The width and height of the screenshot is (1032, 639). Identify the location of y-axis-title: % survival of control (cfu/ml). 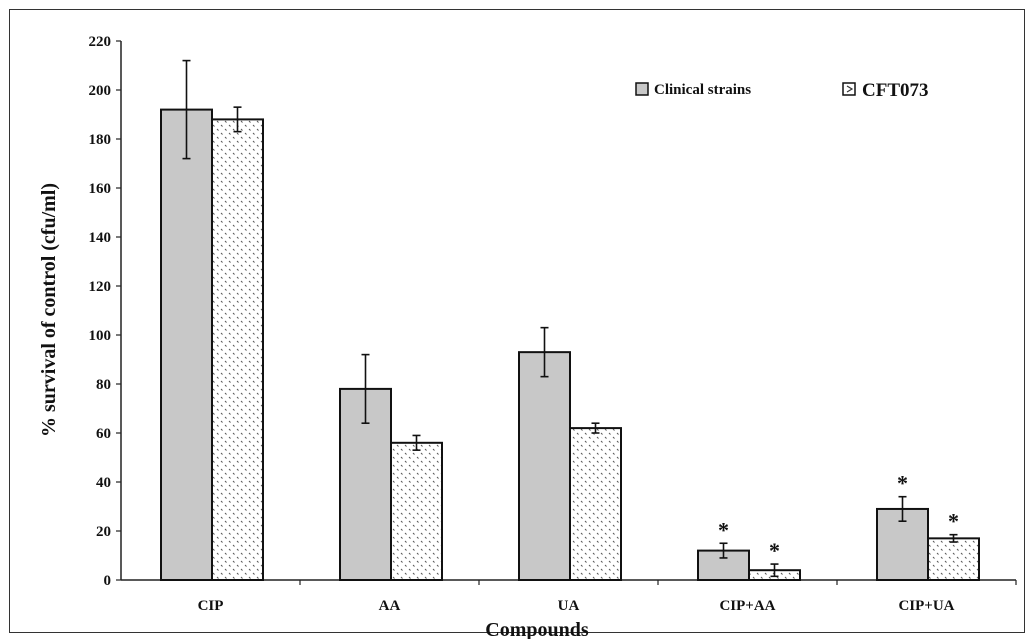
(49, 310).